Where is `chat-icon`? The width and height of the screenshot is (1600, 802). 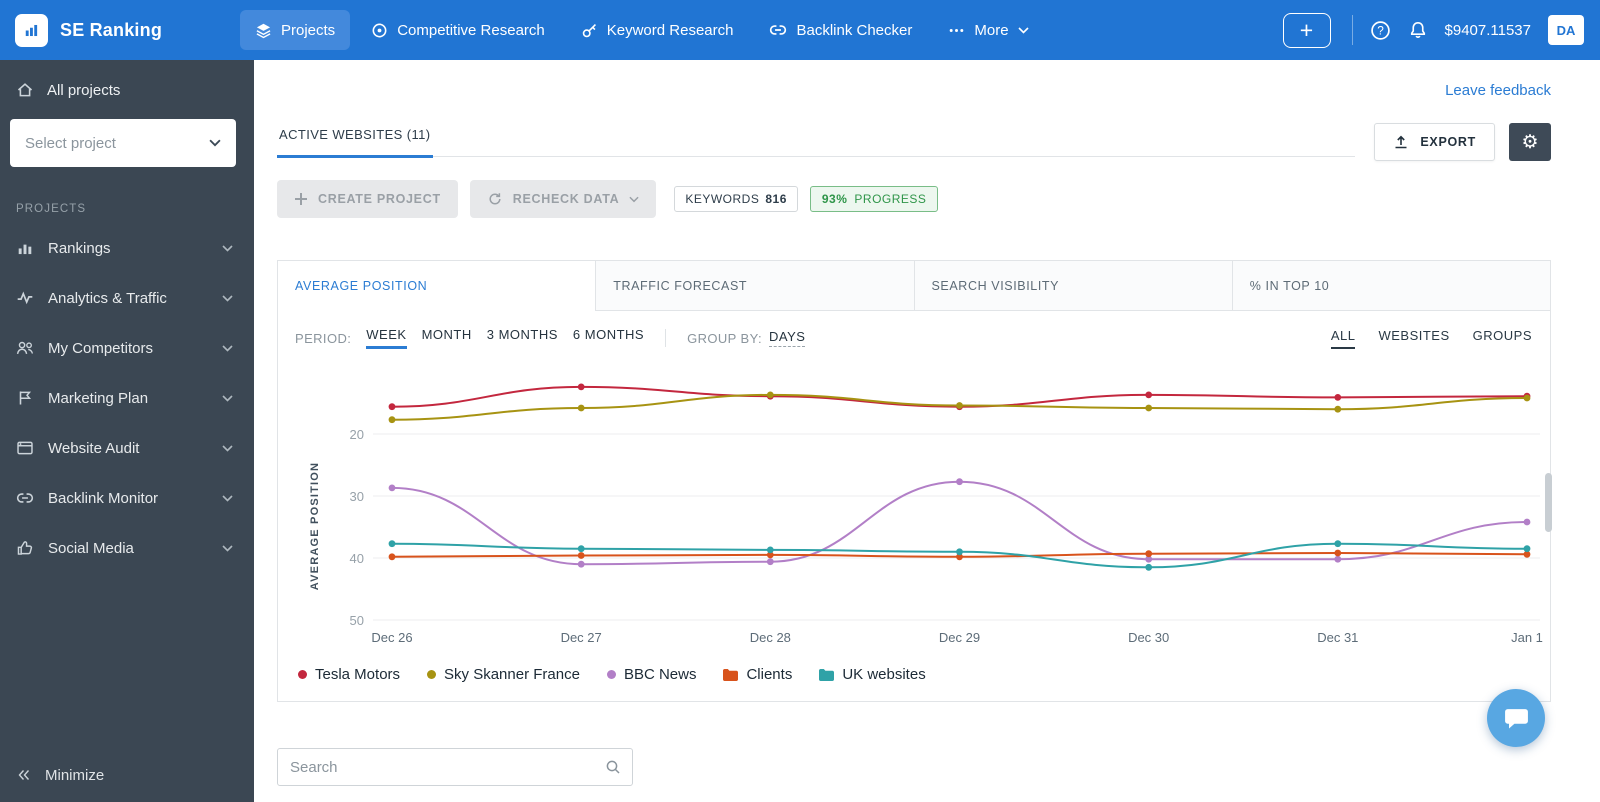
chat-icon is located at coordinates (1516, 718).